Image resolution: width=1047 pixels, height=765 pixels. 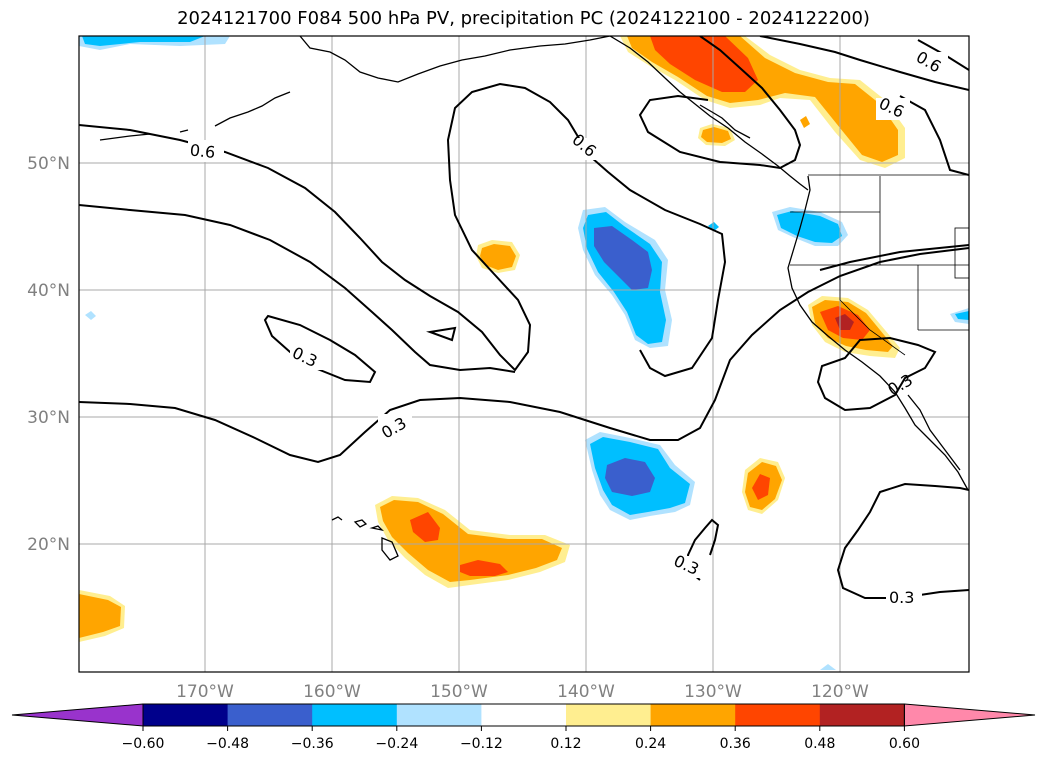 What do you see at coordinates (904, 744) in the screenshot?
I see `colorbar-tick-label: 0.60` at bounding box center [904, 744].